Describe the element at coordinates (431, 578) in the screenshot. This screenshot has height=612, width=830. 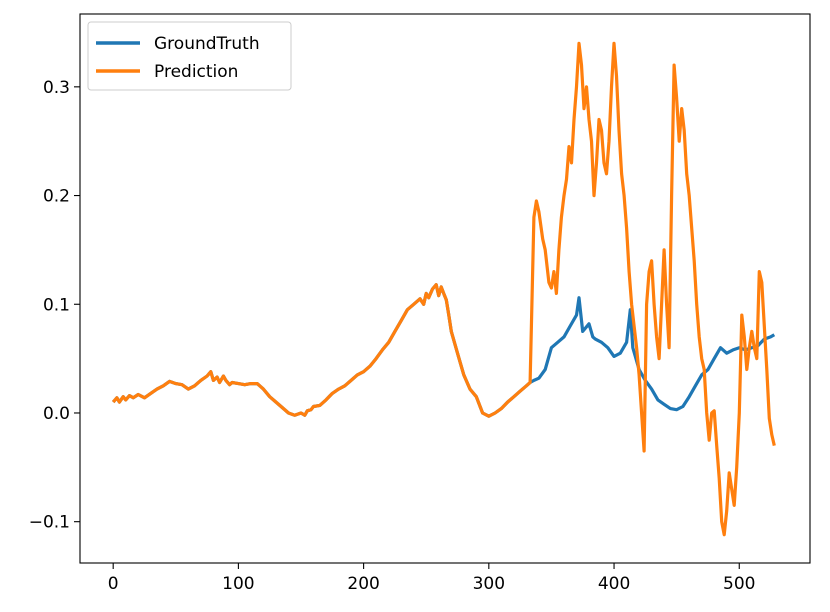
I see `x-axis: 0 100 200 300 400 500` at that location.